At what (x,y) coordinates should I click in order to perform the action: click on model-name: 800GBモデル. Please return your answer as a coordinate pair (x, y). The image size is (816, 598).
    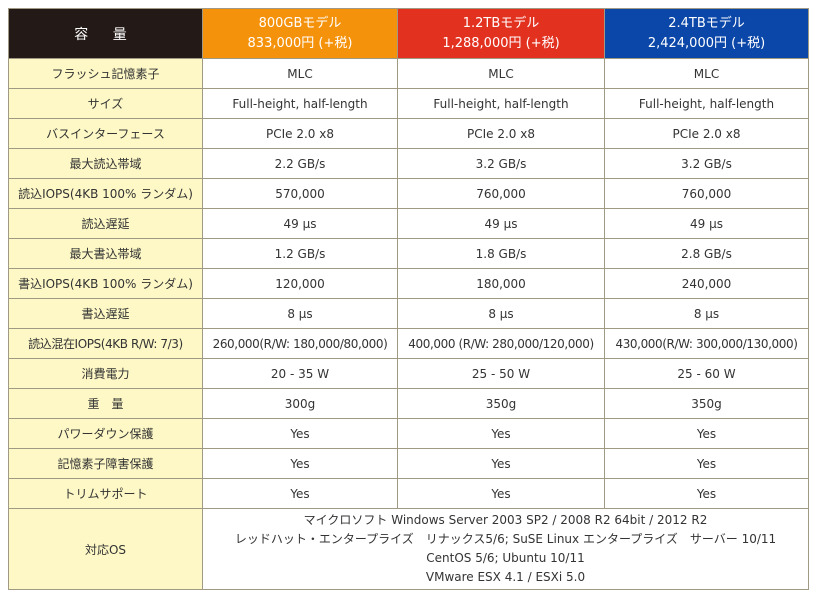
    Looking at the image, I should click on (300, 23).